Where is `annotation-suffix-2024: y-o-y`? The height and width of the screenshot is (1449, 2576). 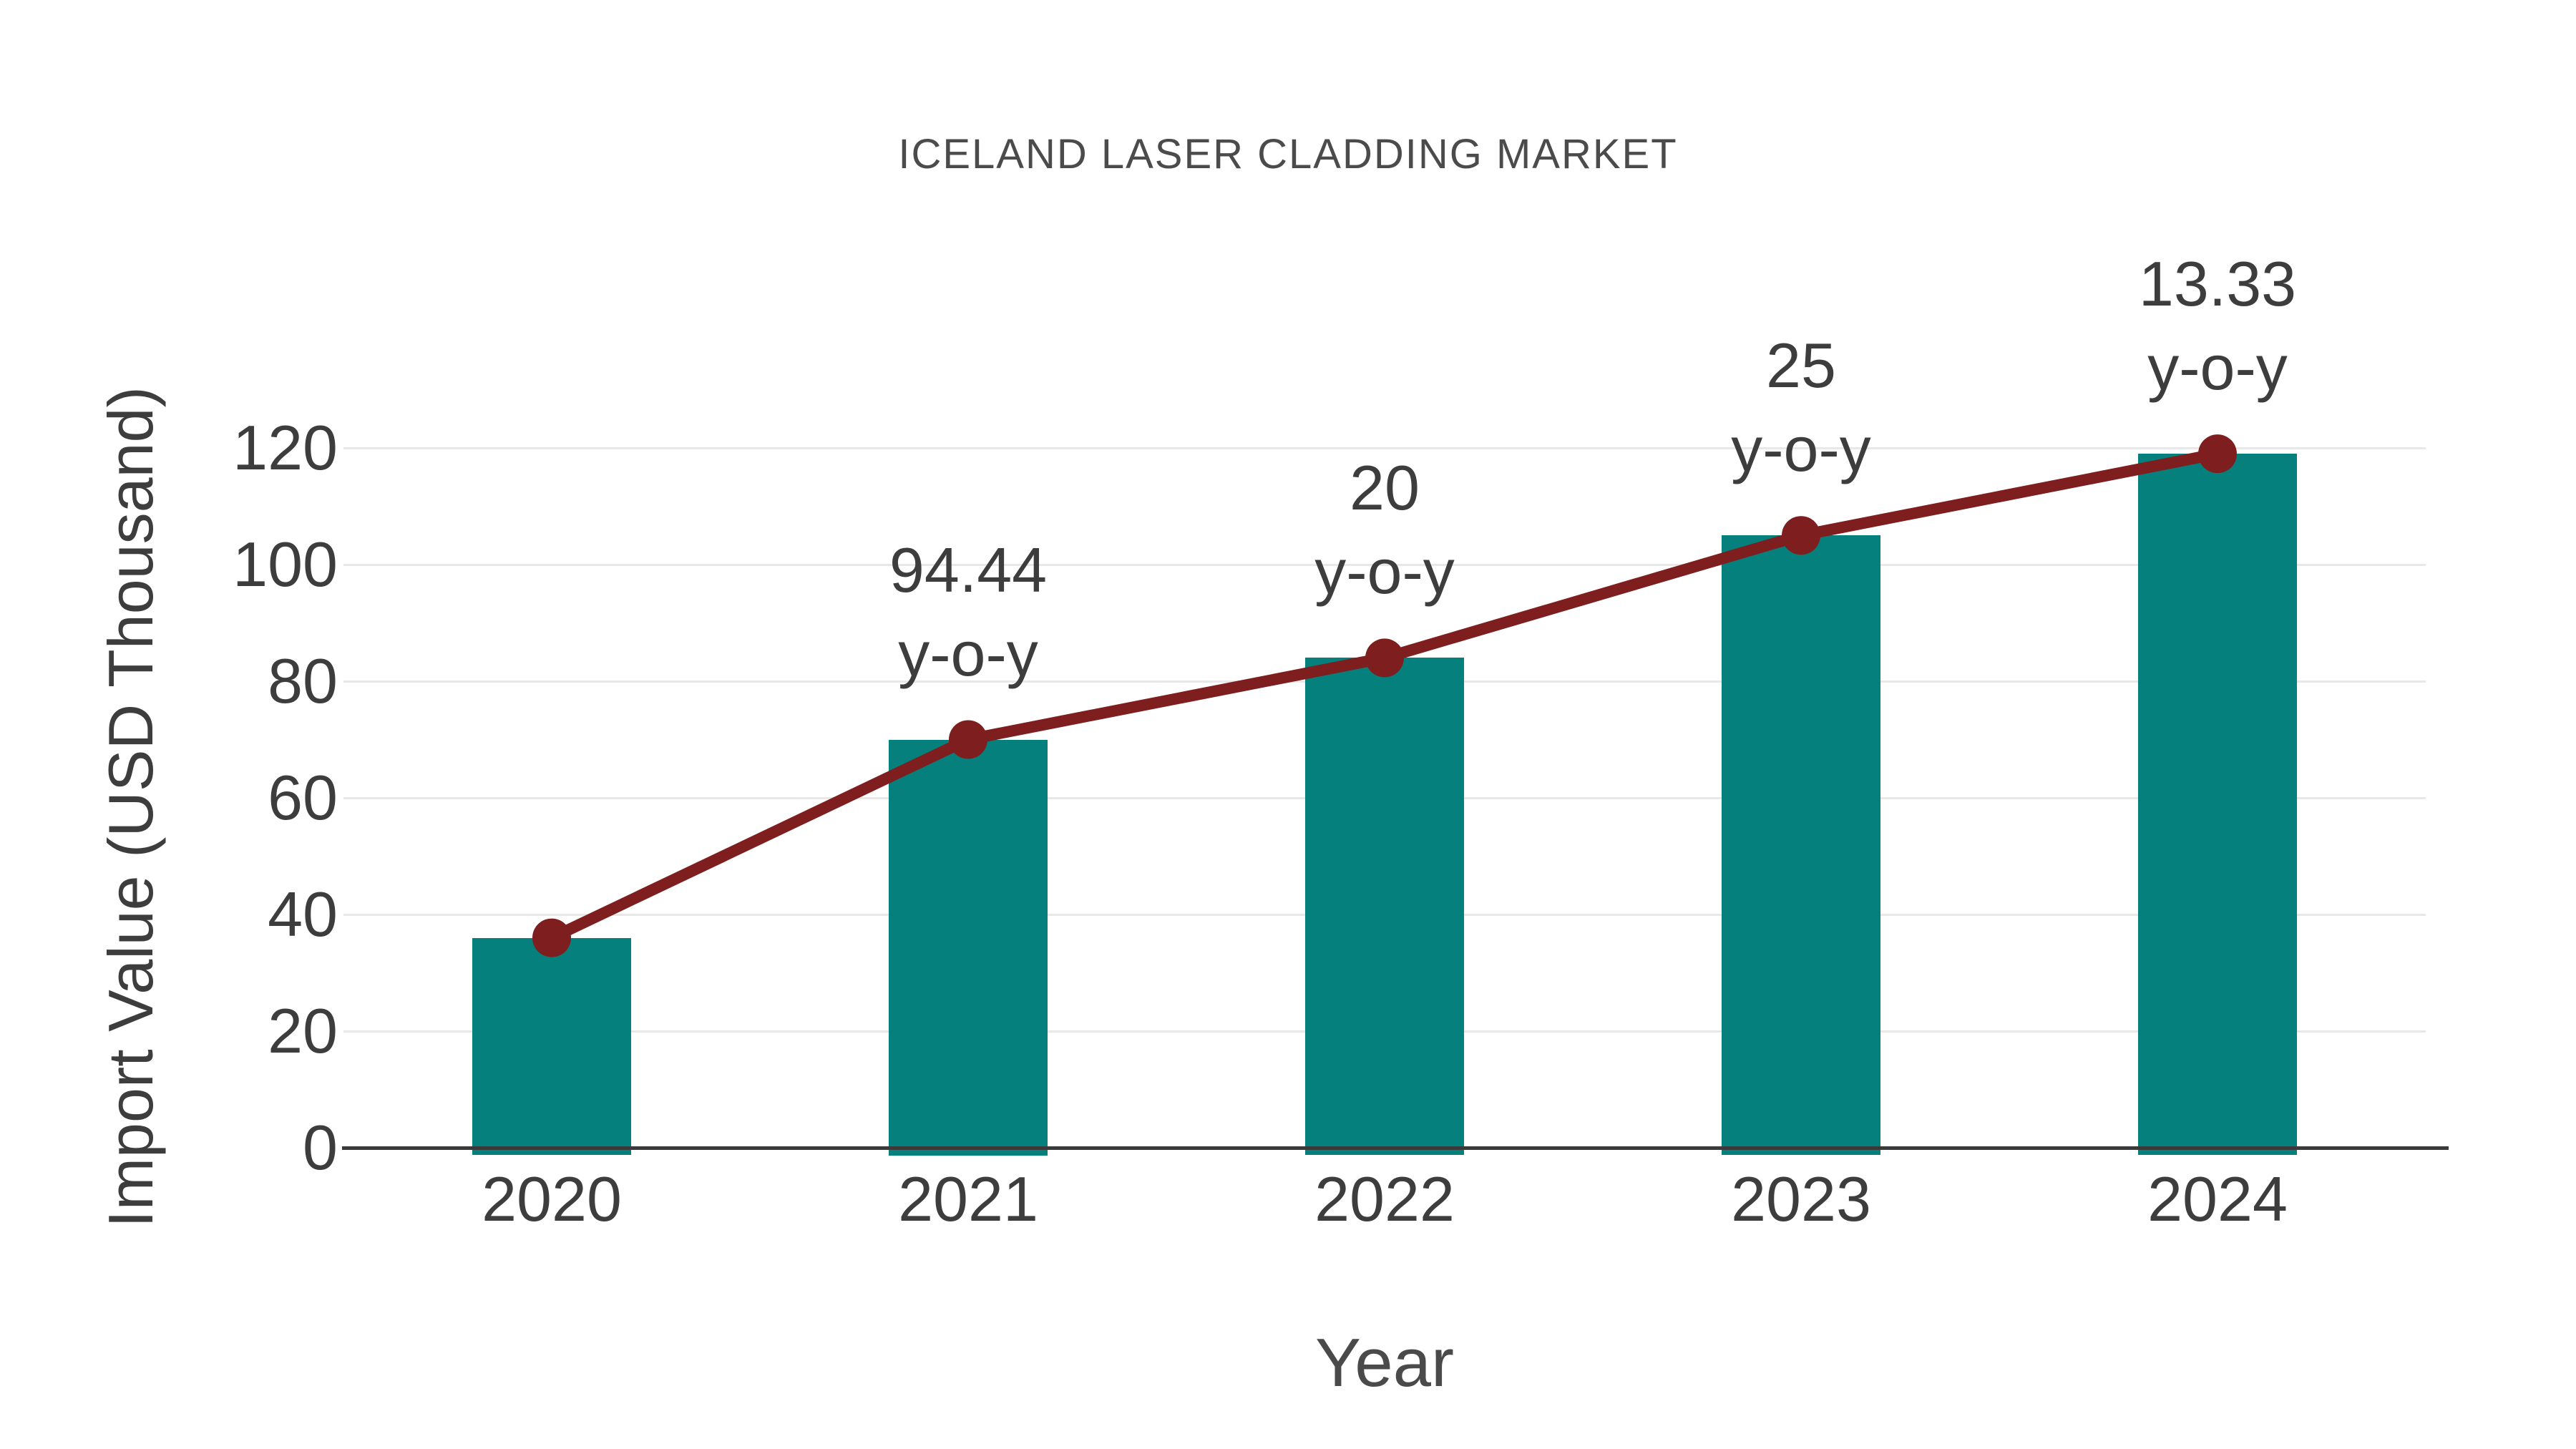 annotation-suffix-2024: y-o-y is located at coordinates (2217, 367).